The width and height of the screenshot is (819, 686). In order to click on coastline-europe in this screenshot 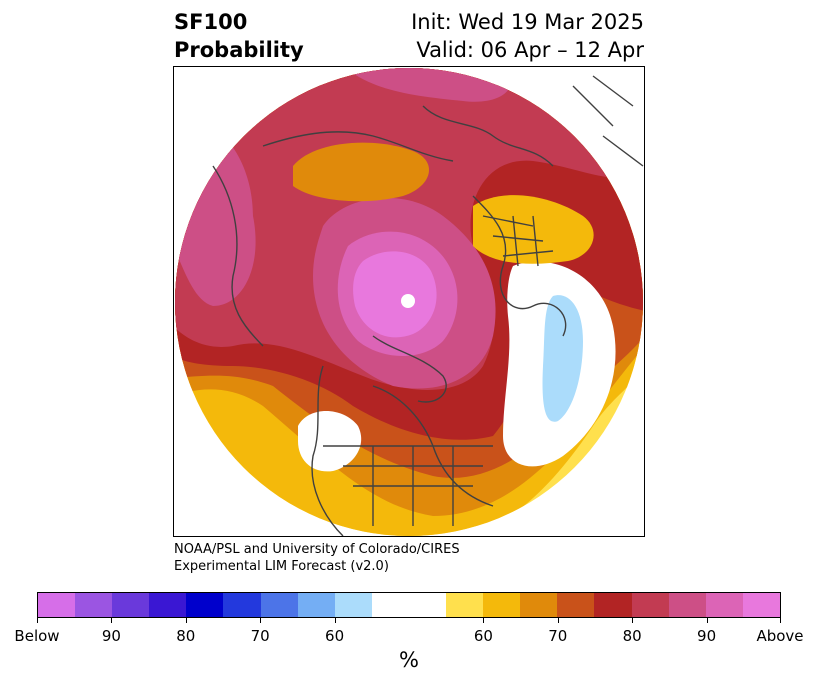, I will do `click(519, 266)`.